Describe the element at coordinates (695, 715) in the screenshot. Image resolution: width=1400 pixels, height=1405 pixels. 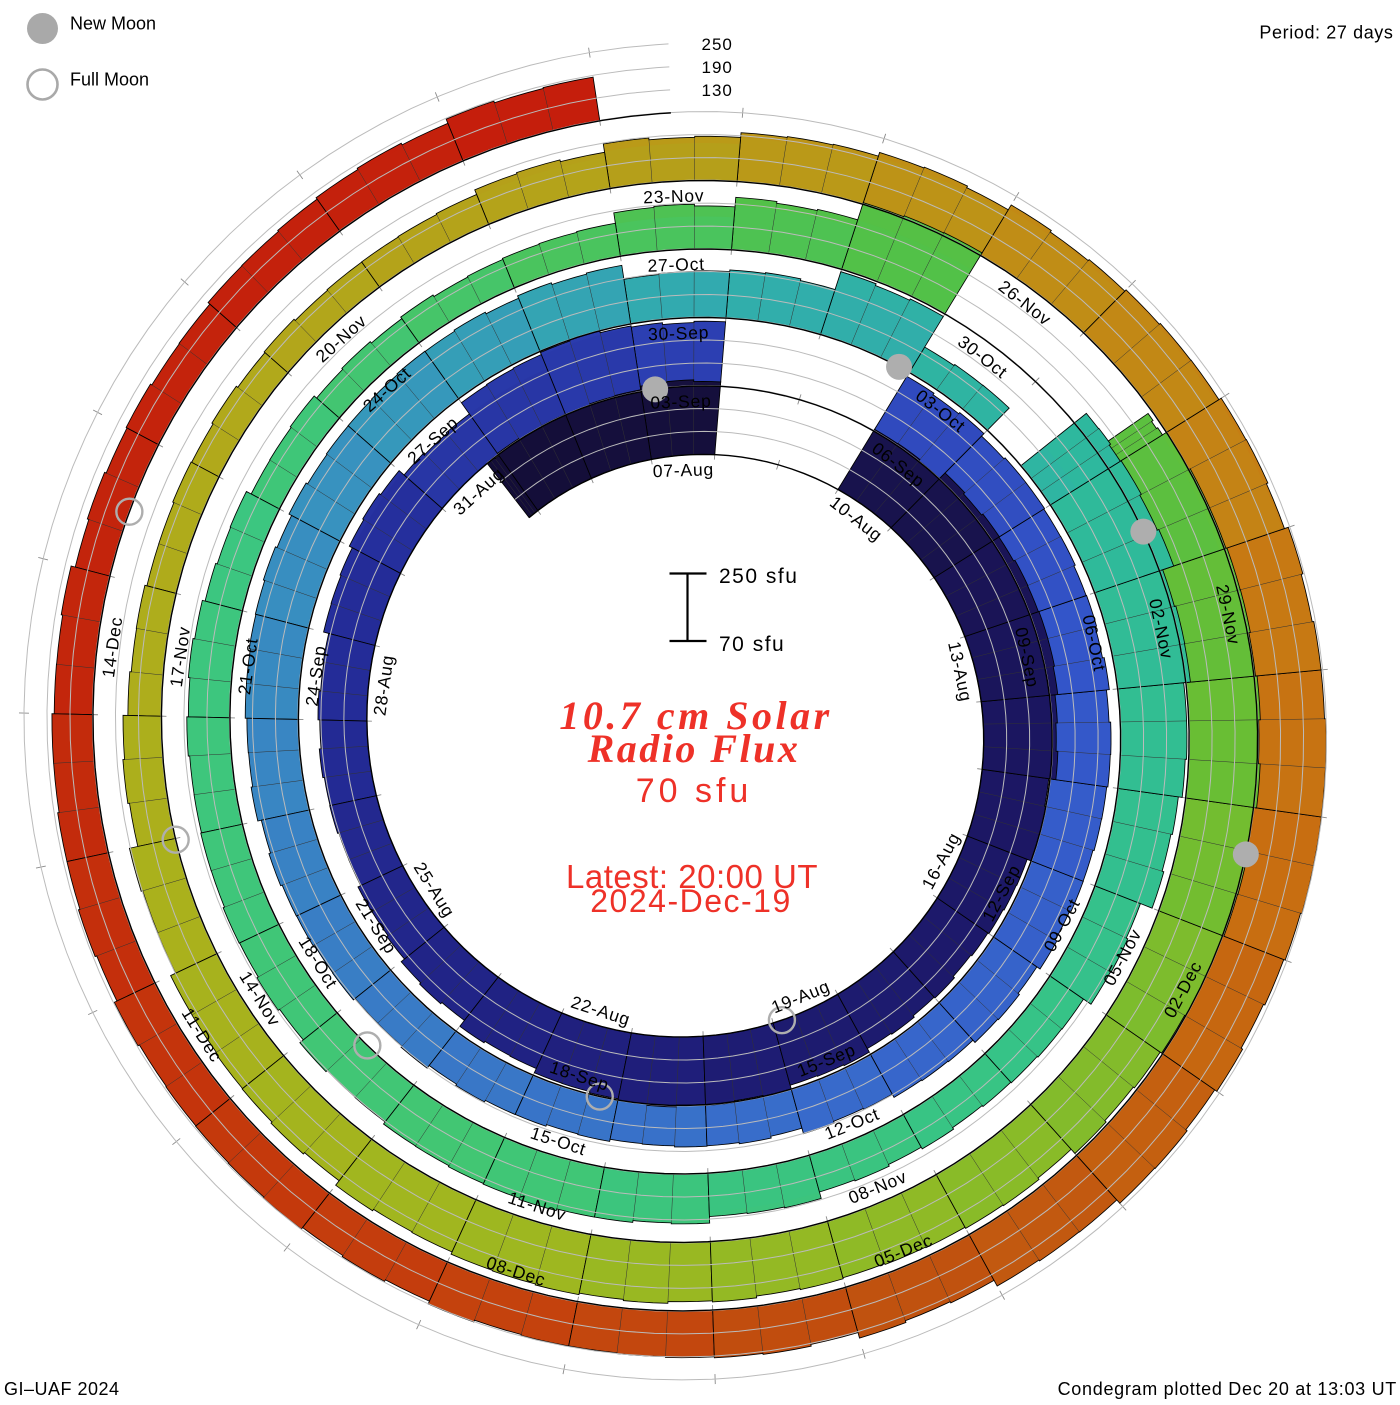
I see `svg-text: 10.7 cm Solar` at that location.